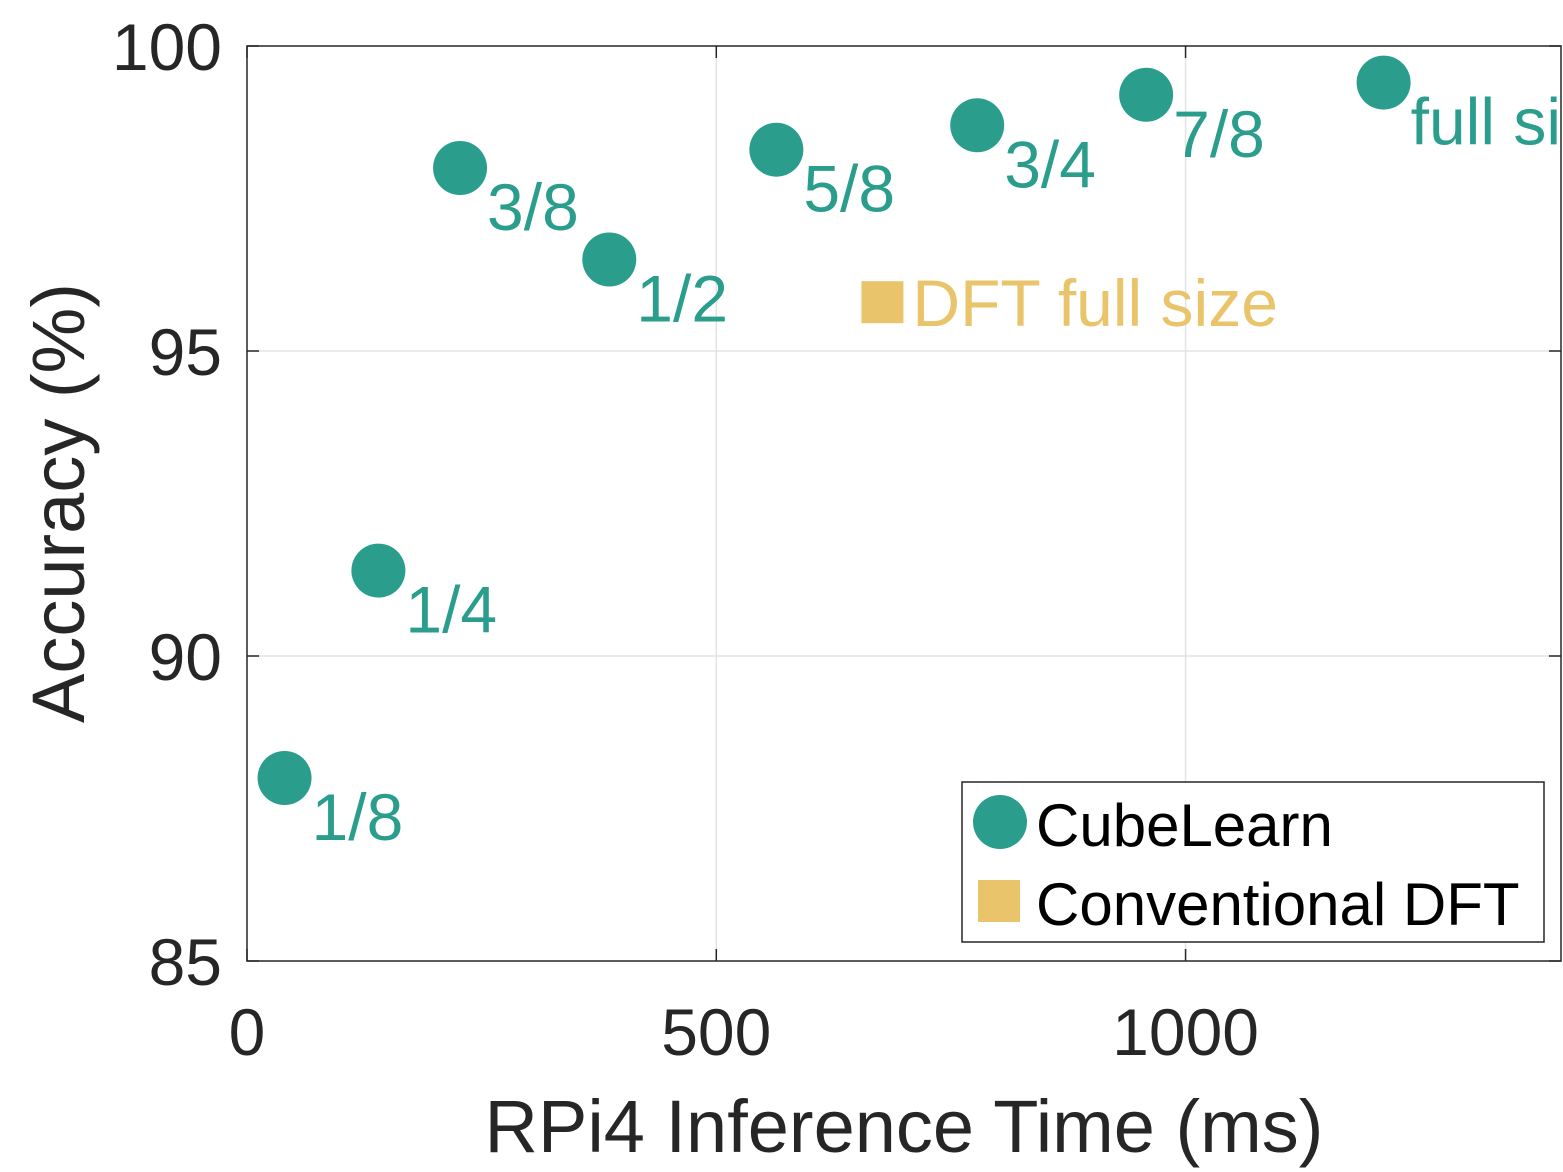 This screenshot has width=1563, height=1172. Describe the element at coordinates (1095, 303) in the screenshot. I see `point-label-dft-full-size: DFT full size` at that location.